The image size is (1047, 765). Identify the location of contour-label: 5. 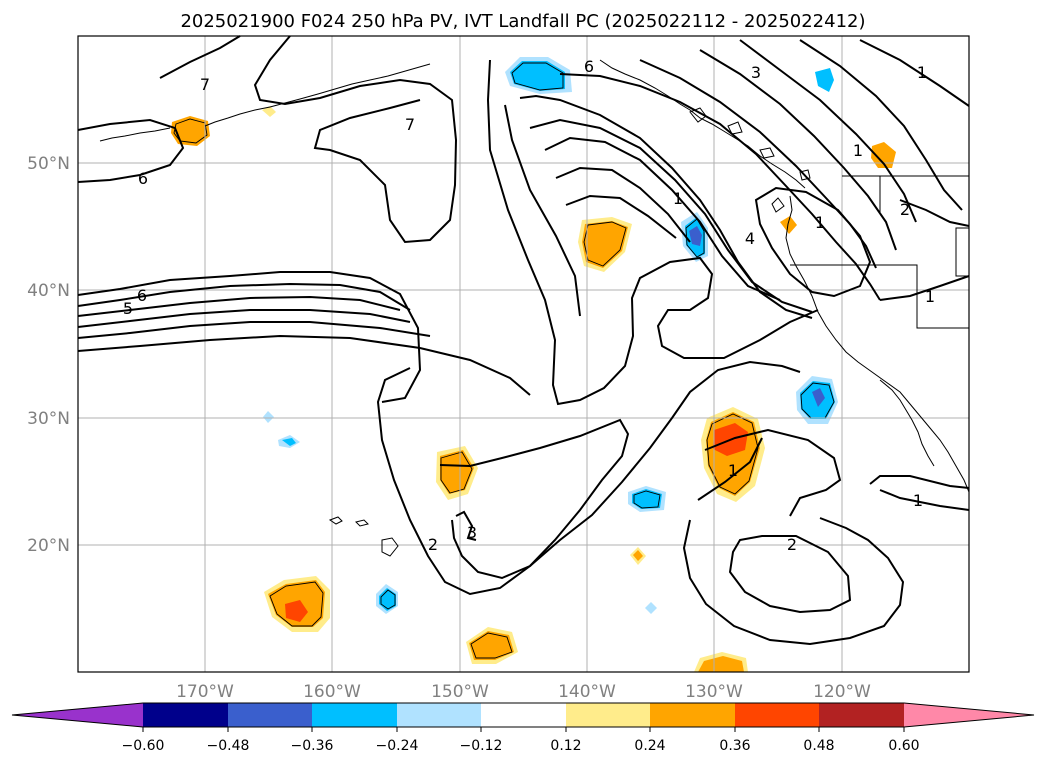
(128, 308).